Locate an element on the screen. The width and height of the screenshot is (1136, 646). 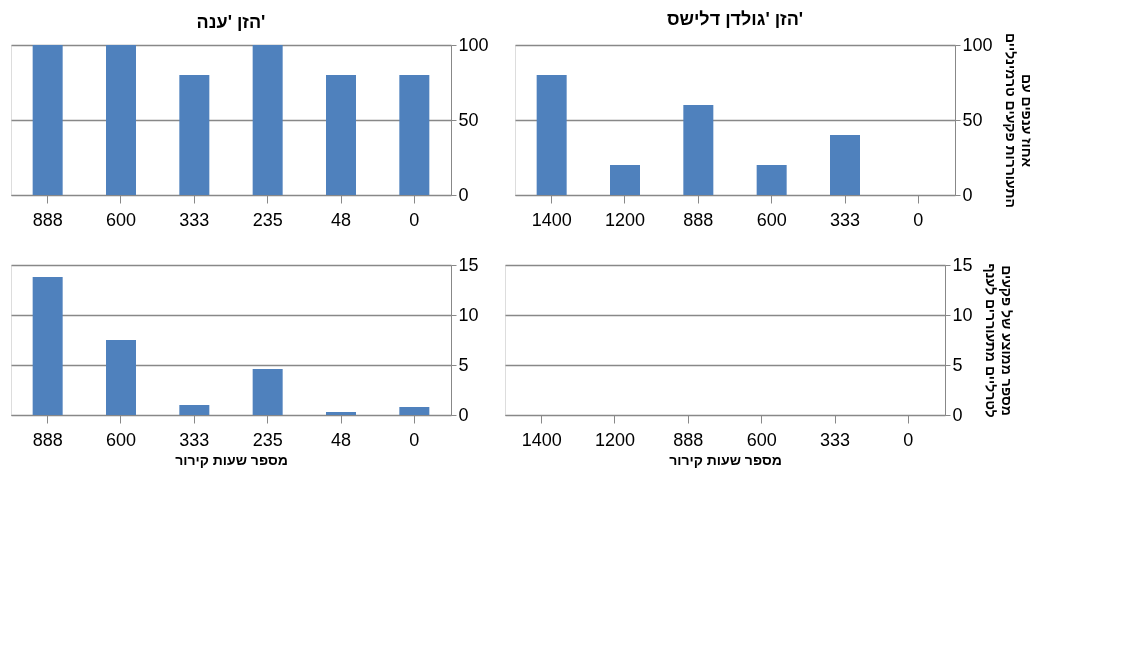
chart-title: הזן 'ענה' is located at coordinates (231, 22).